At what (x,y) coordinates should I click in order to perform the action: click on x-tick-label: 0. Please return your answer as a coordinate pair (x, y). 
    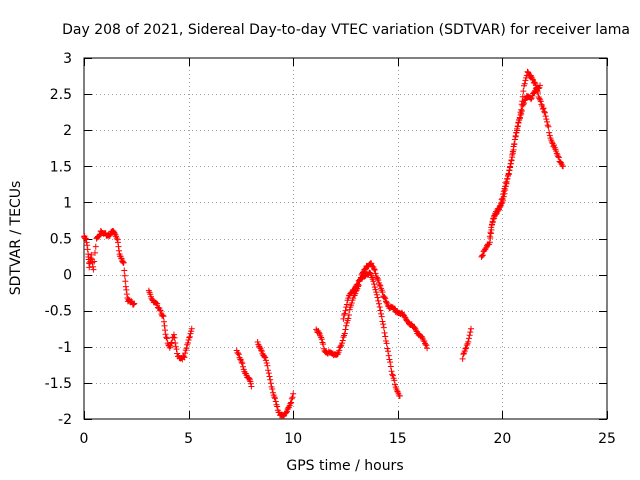
    Looking at the image, I should click on (84, 439).